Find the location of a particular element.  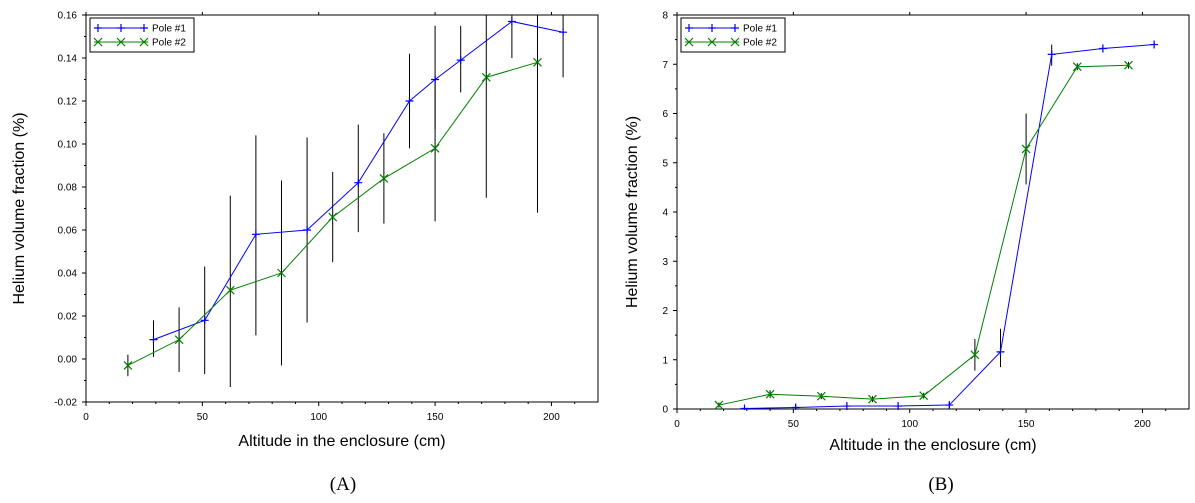

y-tick-label: 3 is located at coordinates (665, 262).